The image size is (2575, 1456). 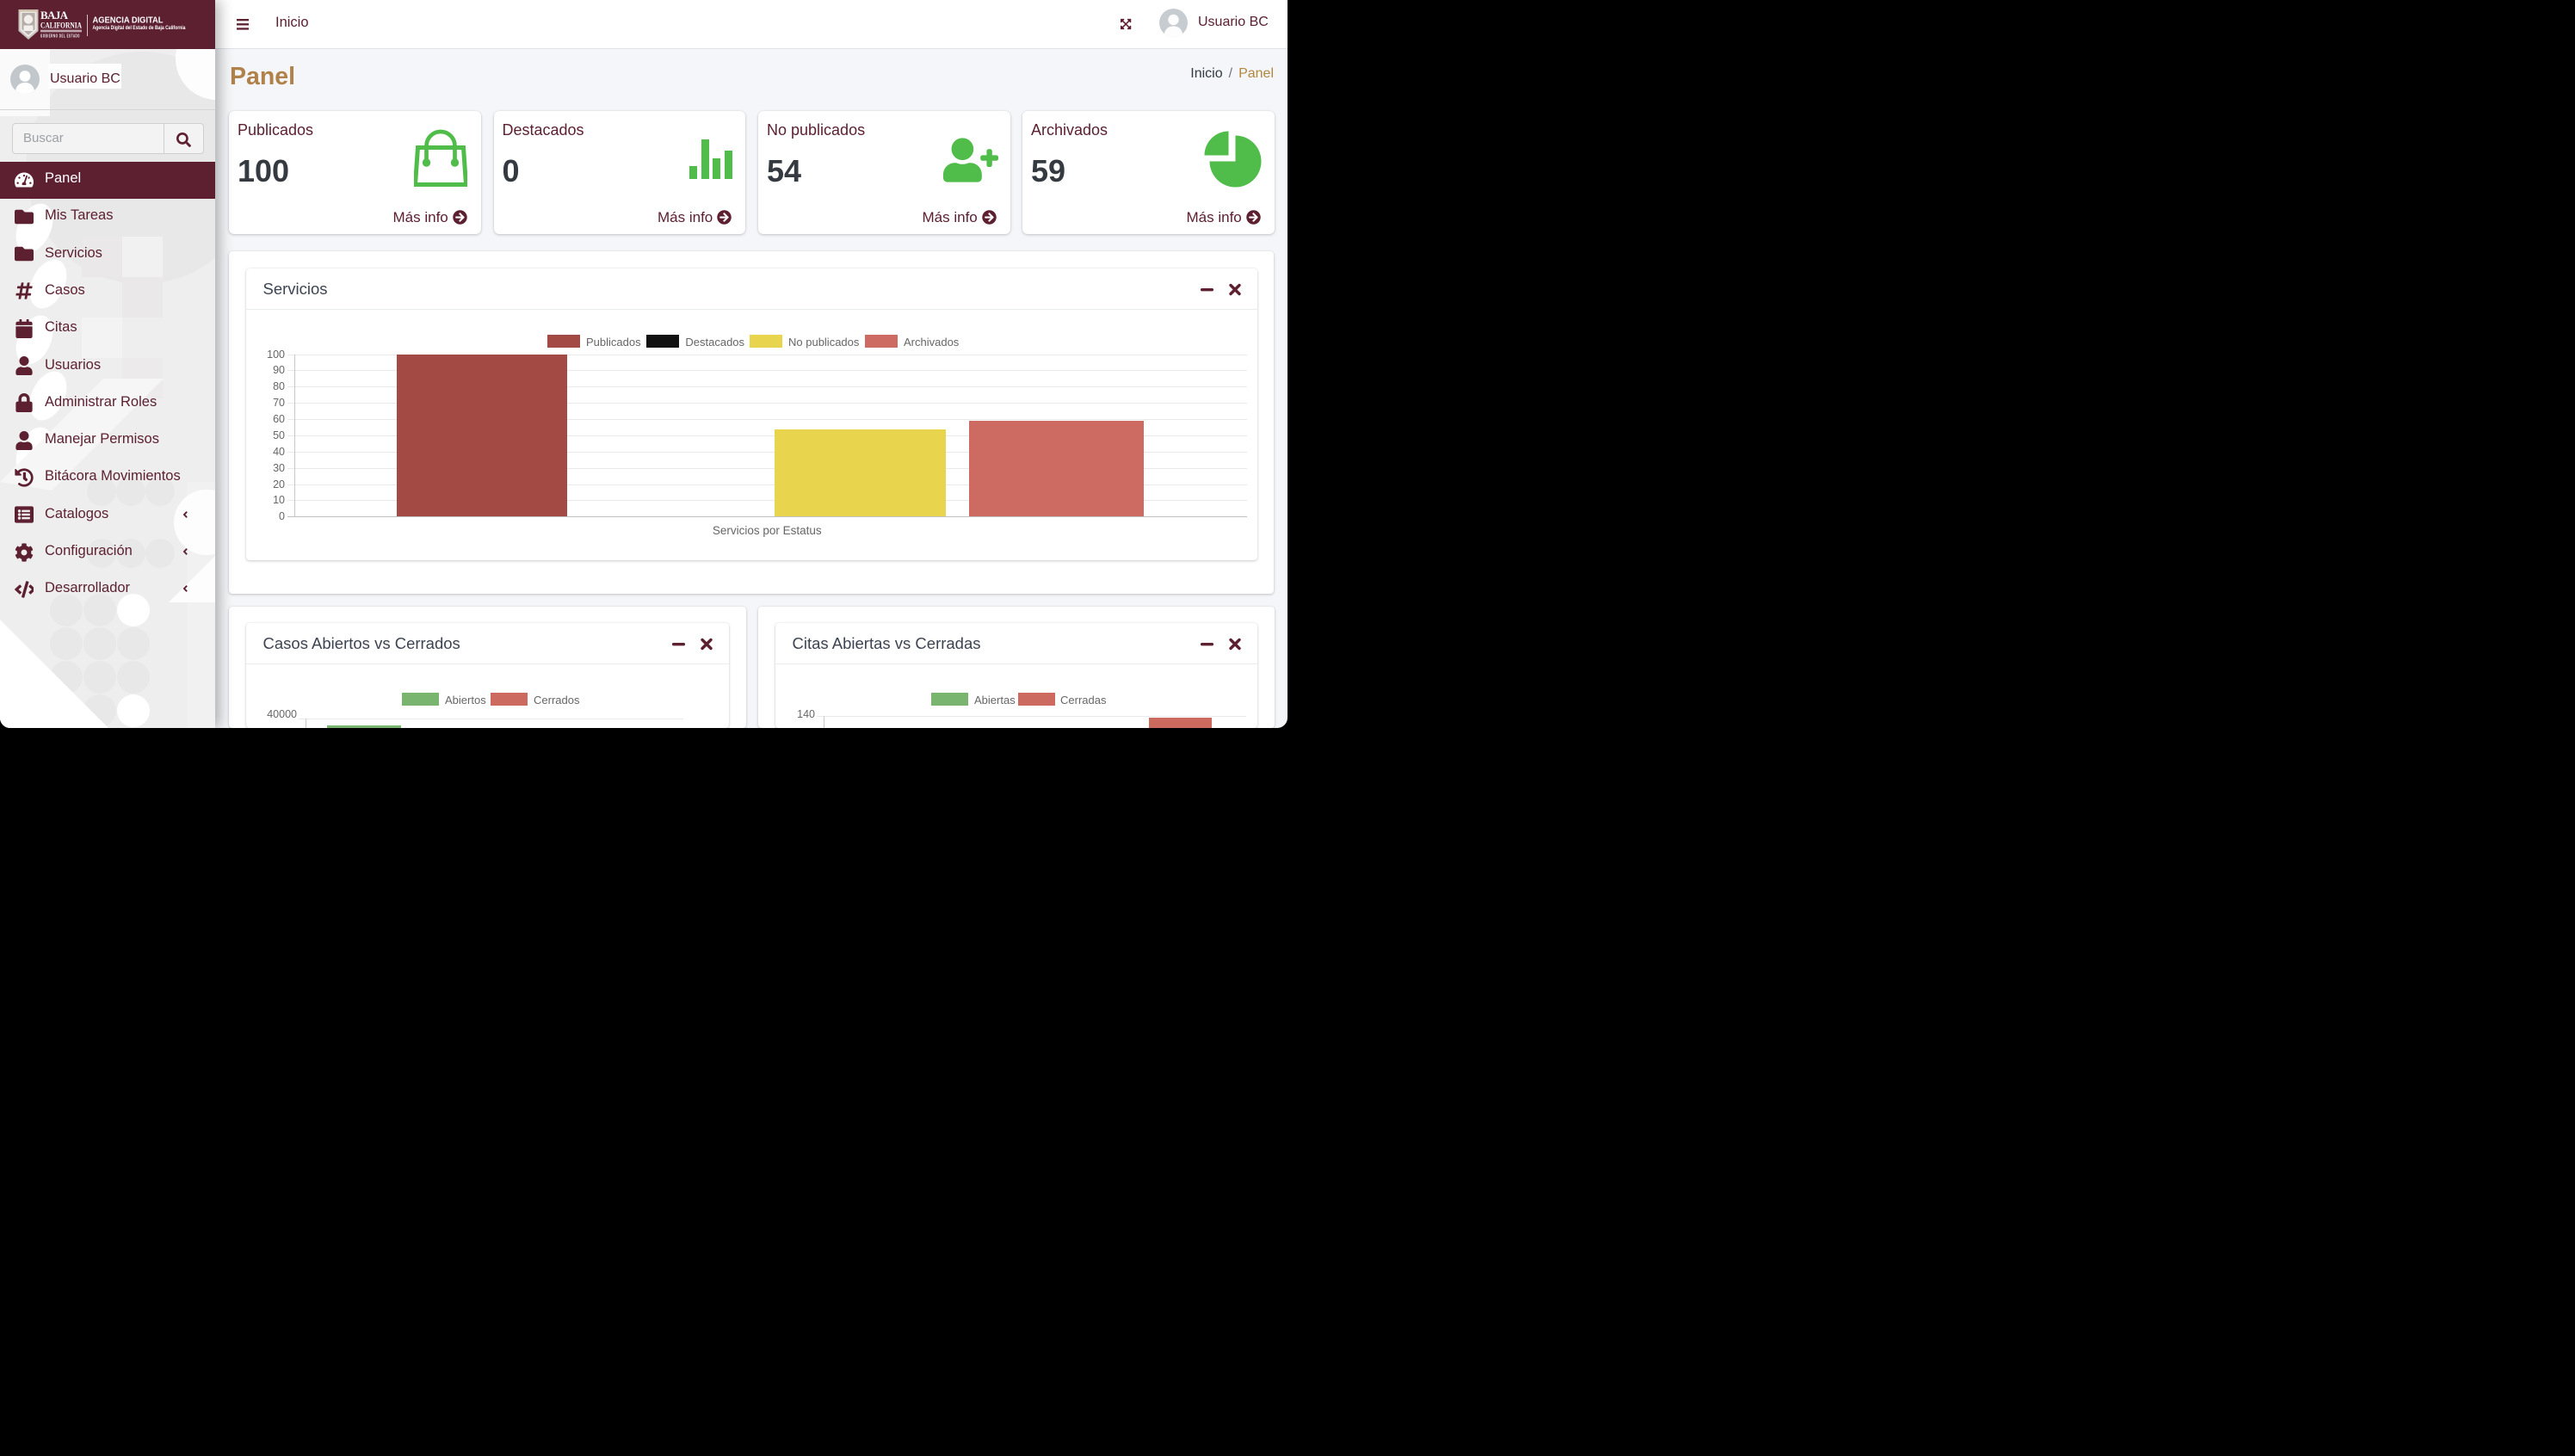 I want to click on svg-text: GOBIERNO DEL ESTADO, so click(x=60, y=37).